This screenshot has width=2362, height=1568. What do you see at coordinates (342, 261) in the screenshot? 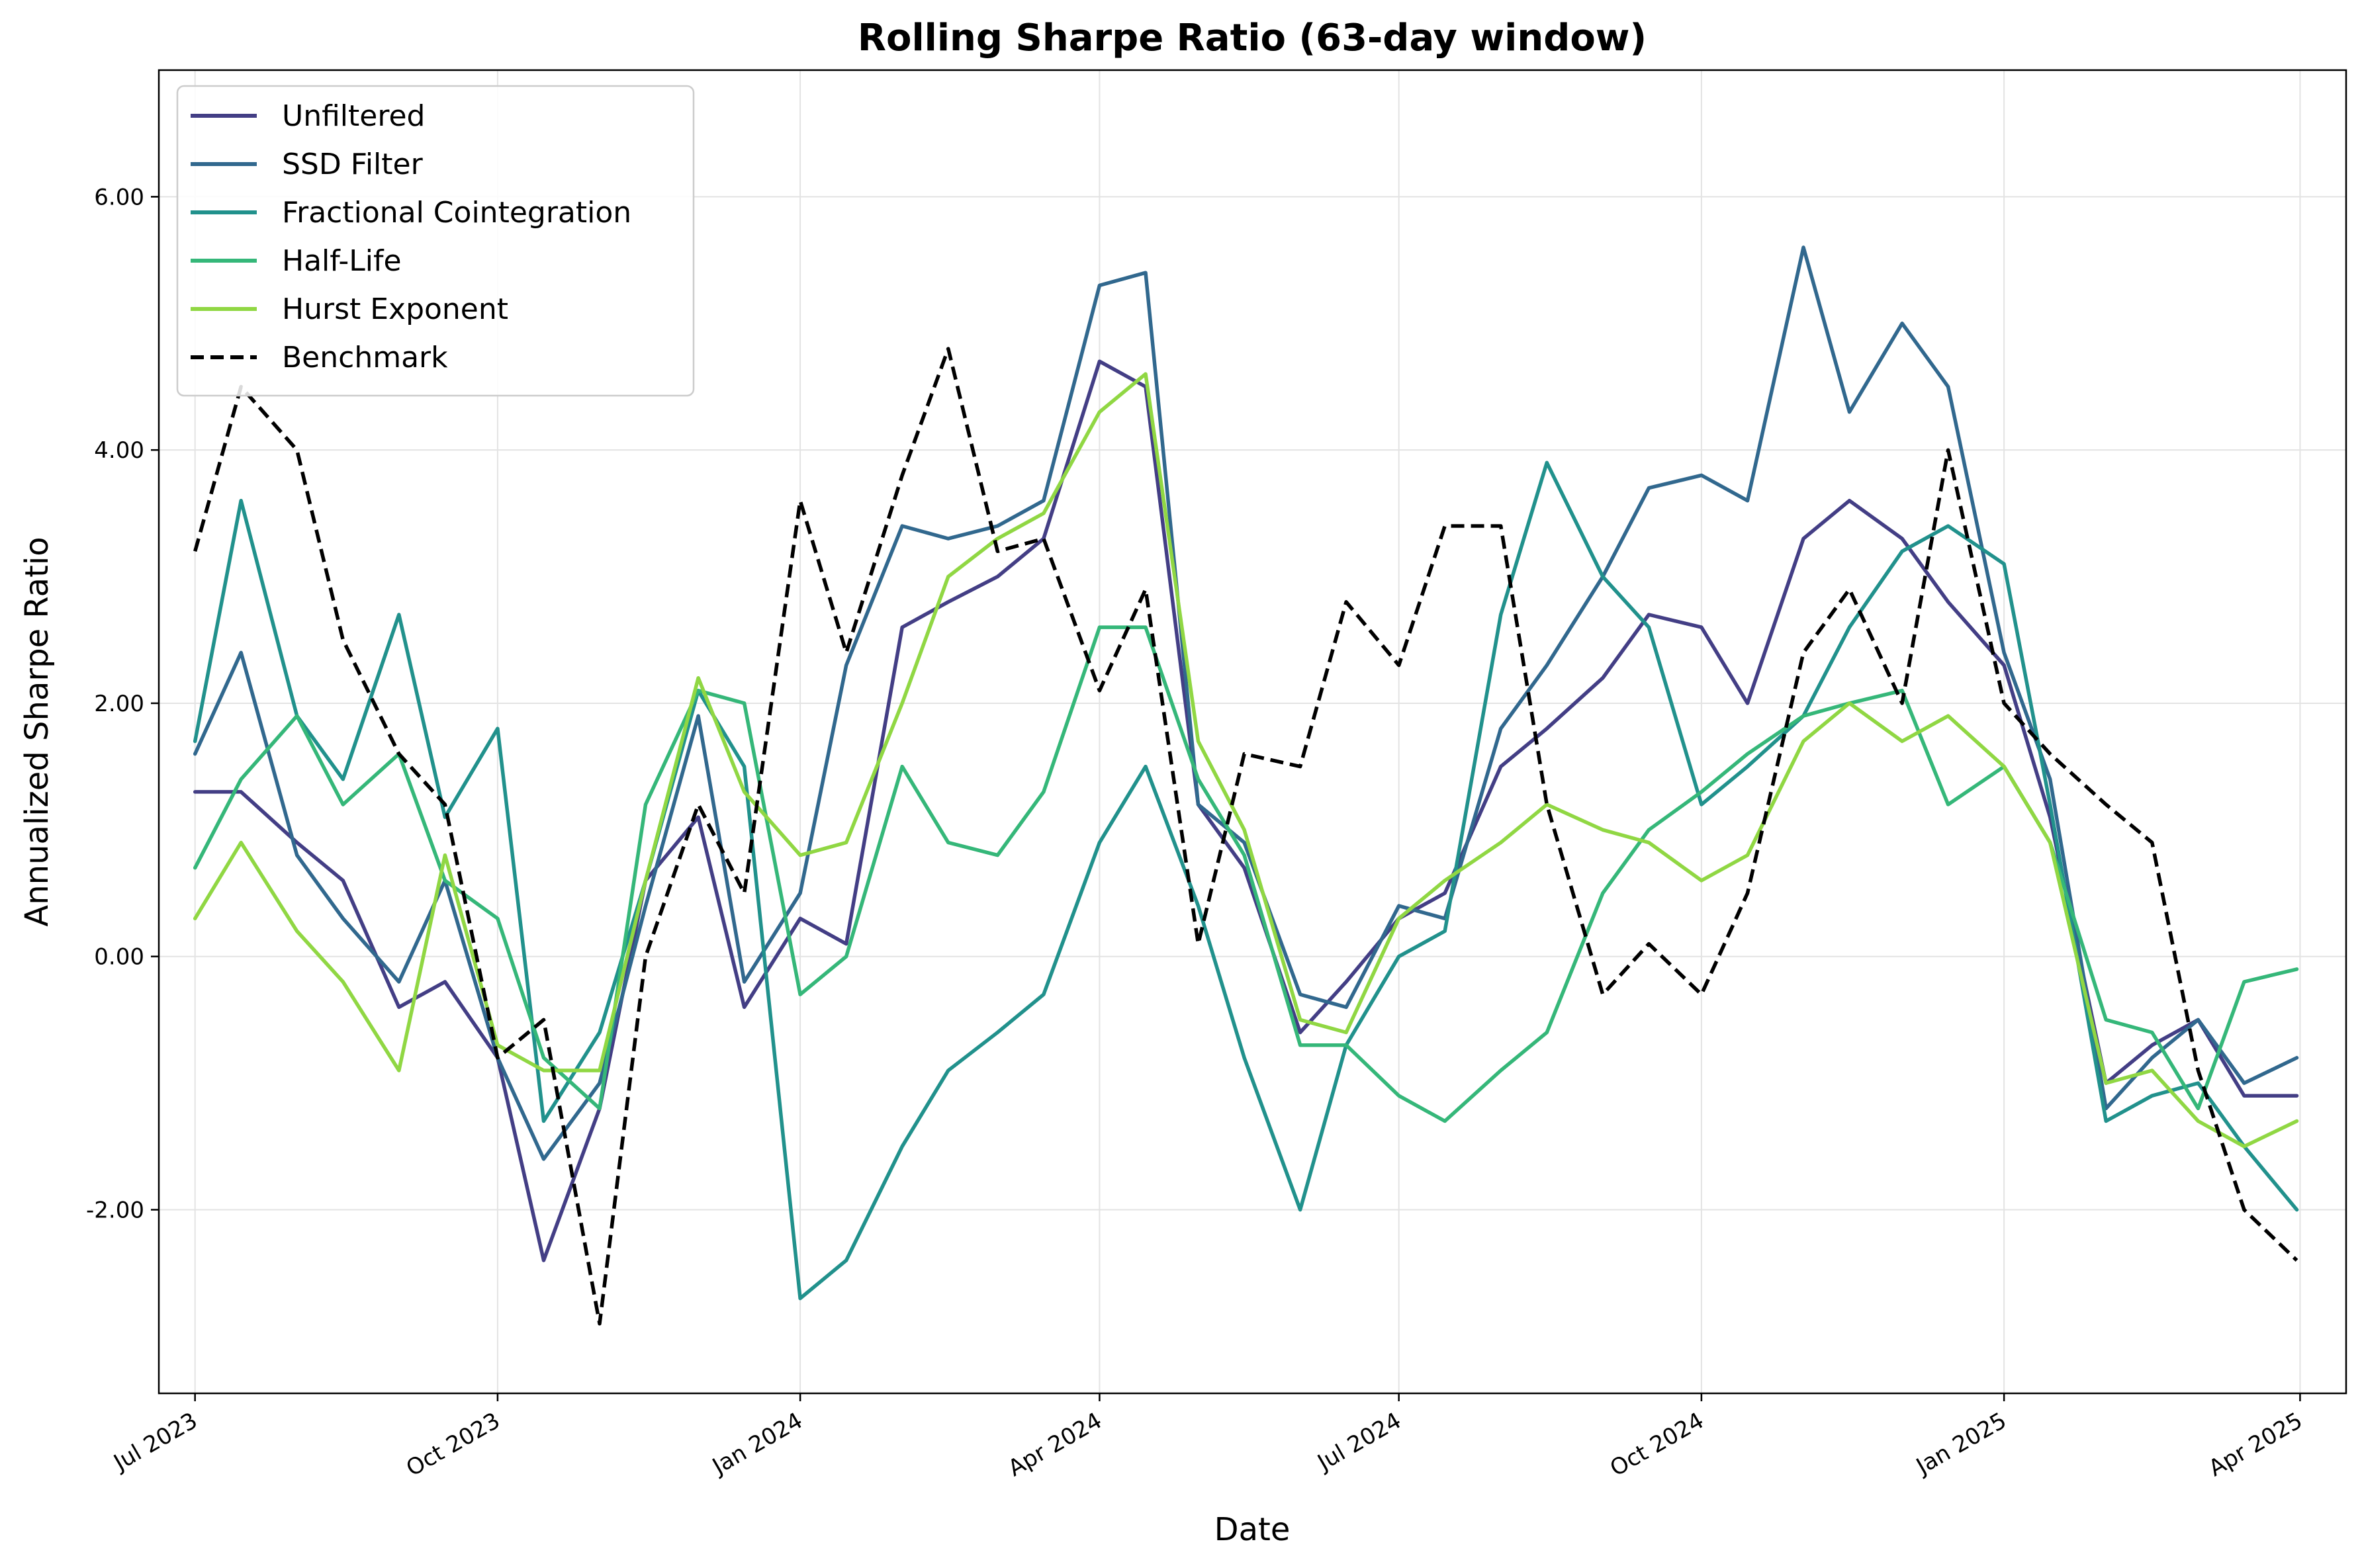
I see `legend-label: Half-Life` at bounding box center [342, 261].